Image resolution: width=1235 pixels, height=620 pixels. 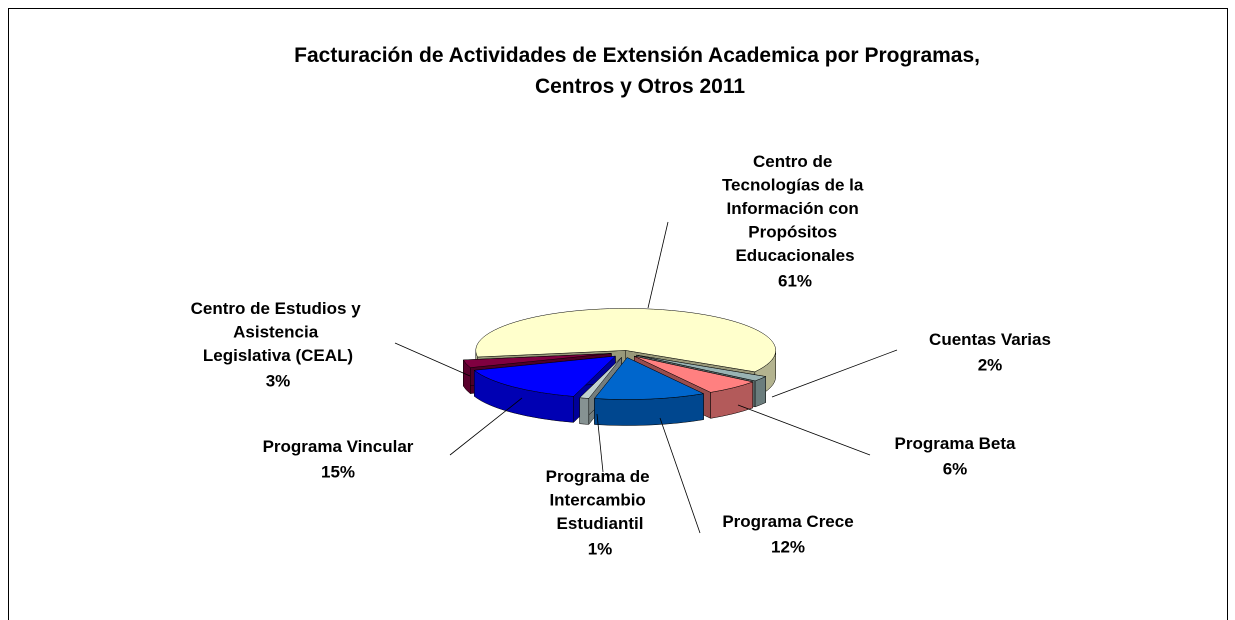 I want to click on slice-label: Programa Vincular, so click(x=338, y=446).